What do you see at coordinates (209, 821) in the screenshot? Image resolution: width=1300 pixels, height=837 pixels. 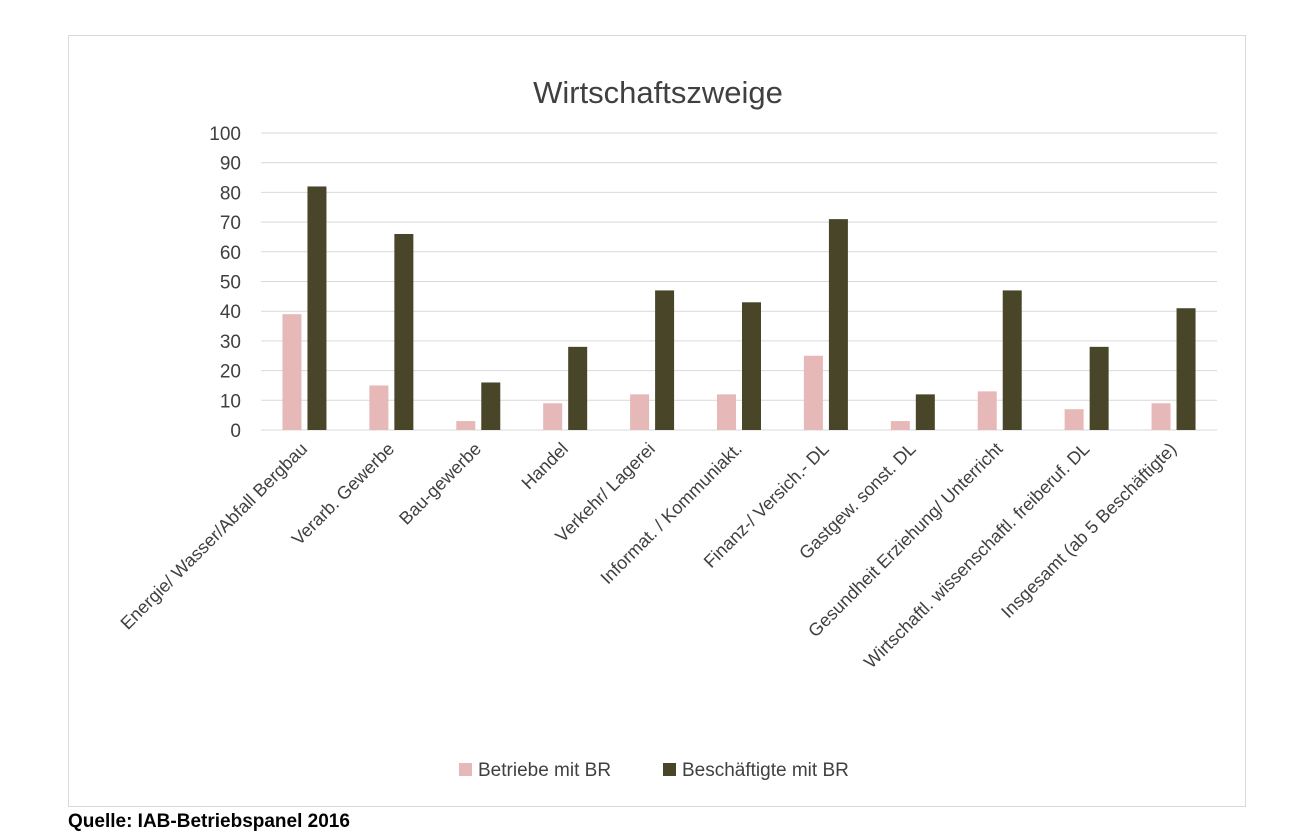 I see `source-note: Quelle: IAB-Betriebspanel 2016` at bounding box center [209, 821].